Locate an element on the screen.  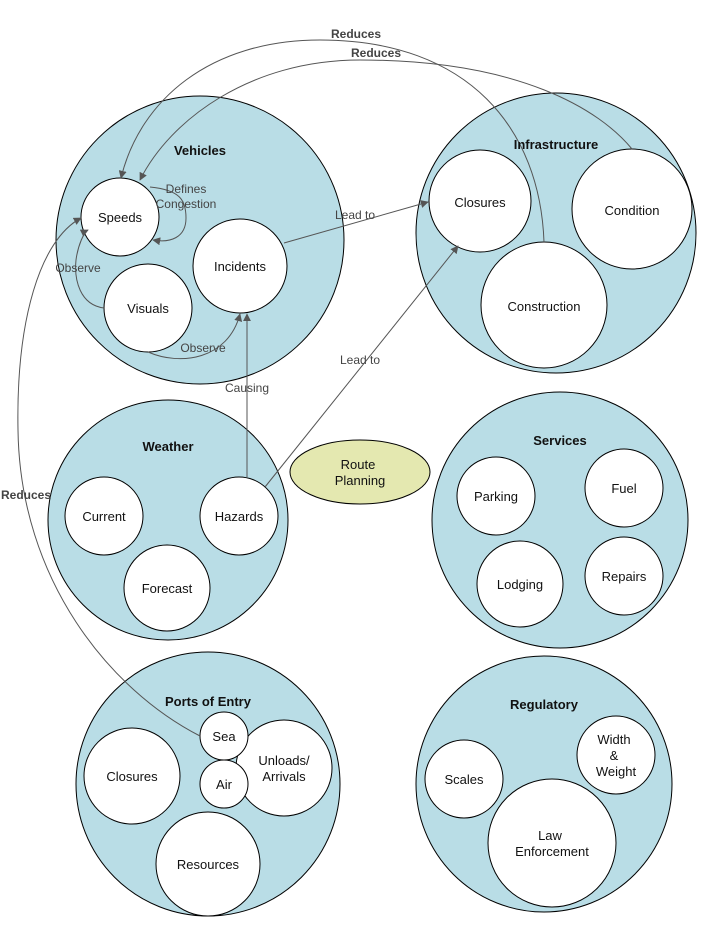
causing-label: Causing is located at coordinates (247, 388).